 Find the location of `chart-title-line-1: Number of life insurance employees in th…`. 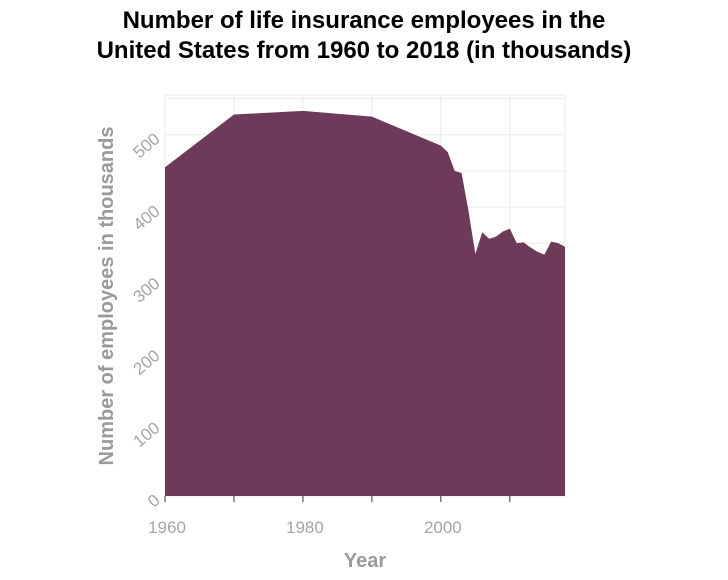

chart-title-line-1: Number of life insurance employees in th… is located at coordinates (364, 20).